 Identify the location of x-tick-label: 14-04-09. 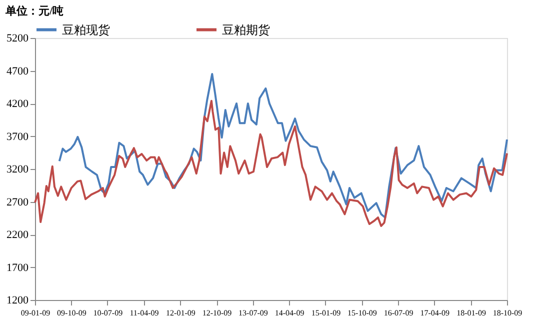
(289, 313).